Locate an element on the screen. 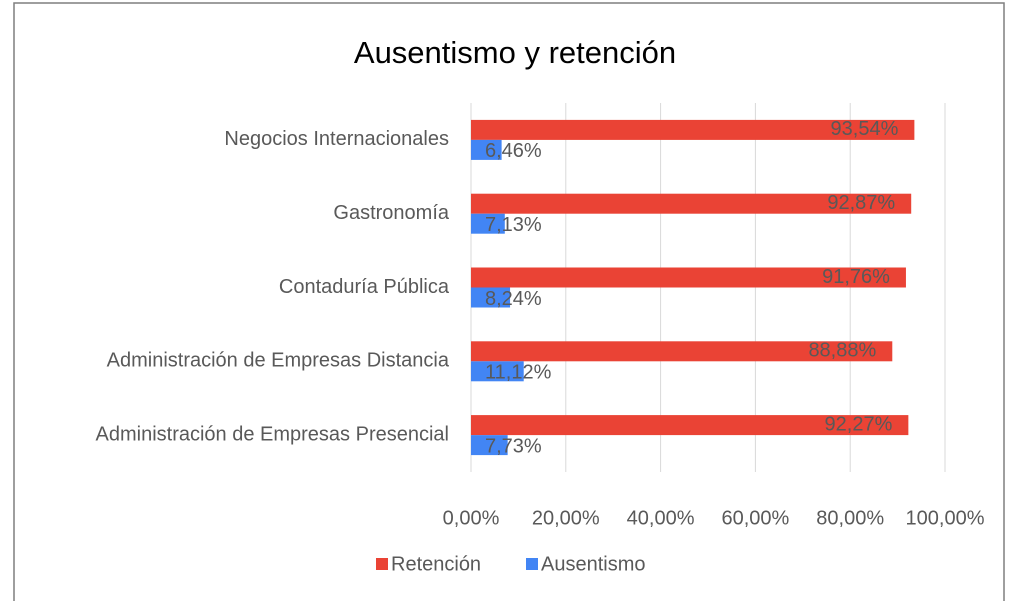 The width and height of the screenshot is (1009, 601). data-label: 93,54% is located at coordinates (865, 129).